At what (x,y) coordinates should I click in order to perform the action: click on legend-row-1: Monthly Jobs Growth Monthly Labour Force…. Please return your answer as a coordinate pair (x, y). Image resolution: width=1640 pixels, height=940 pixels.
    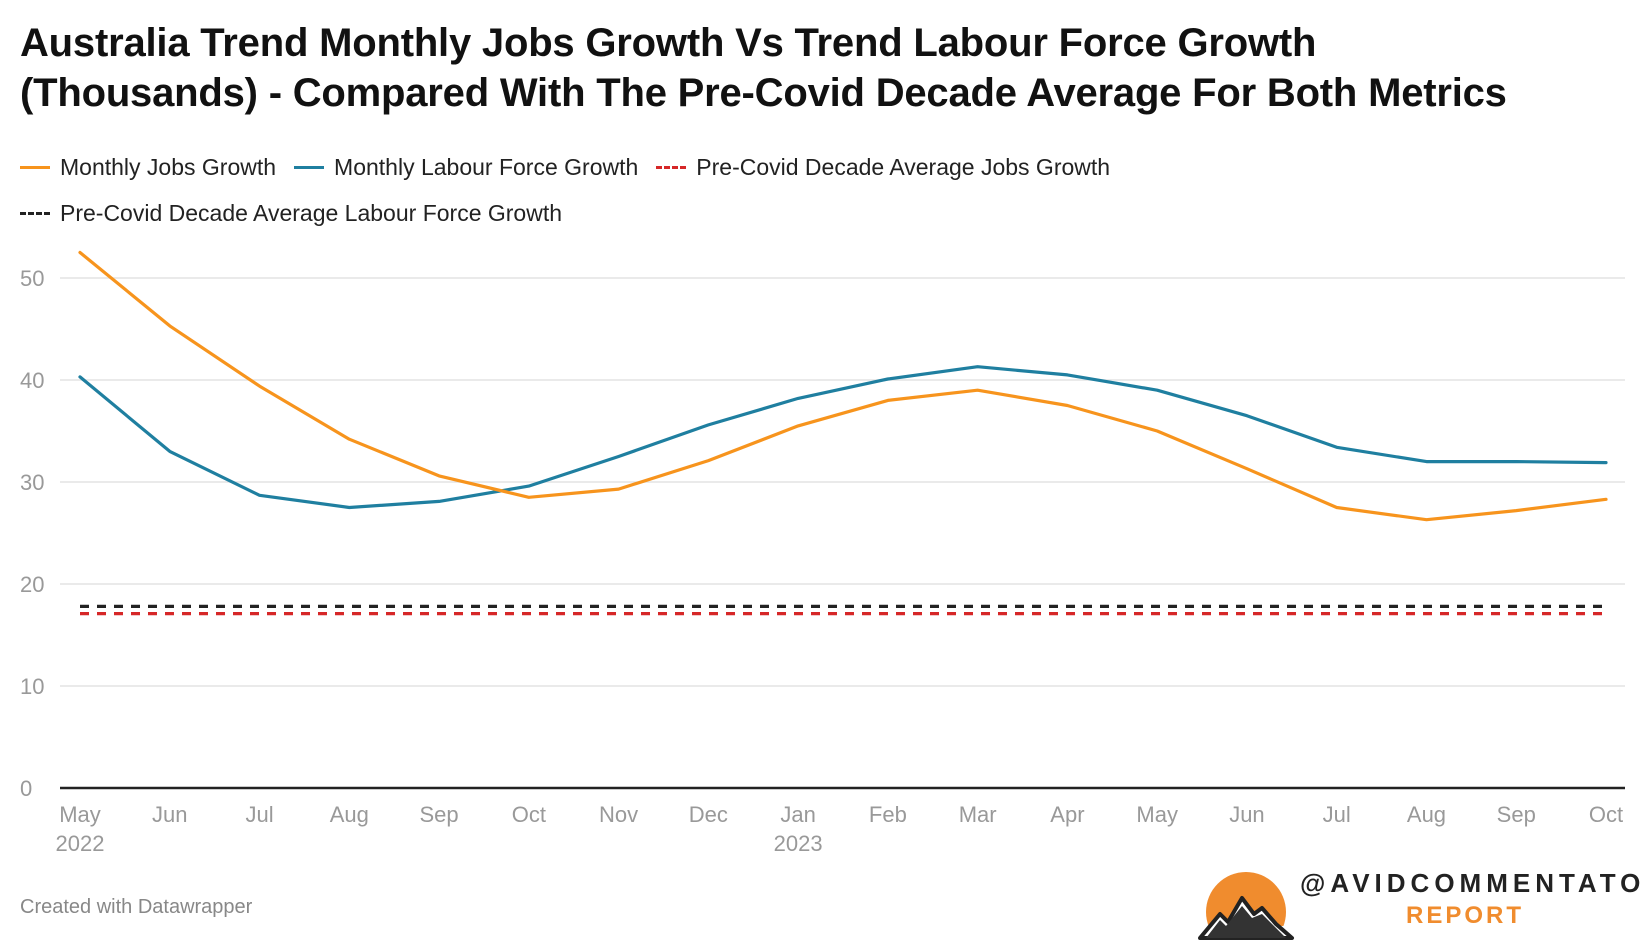
    Looking at the image, I should click on (670, 167).